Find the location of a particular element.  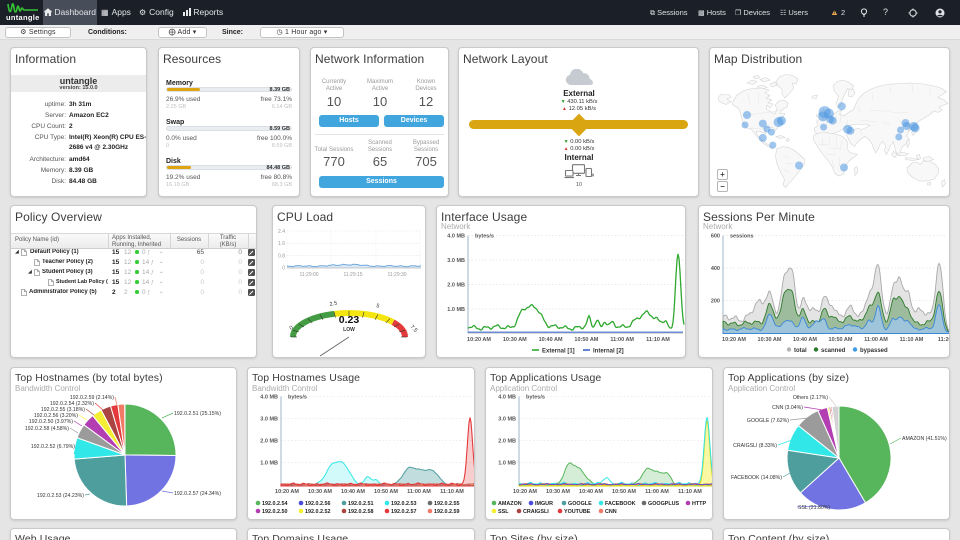

svg-text: 192.0.2.55 is located at coordinates (446, 504).